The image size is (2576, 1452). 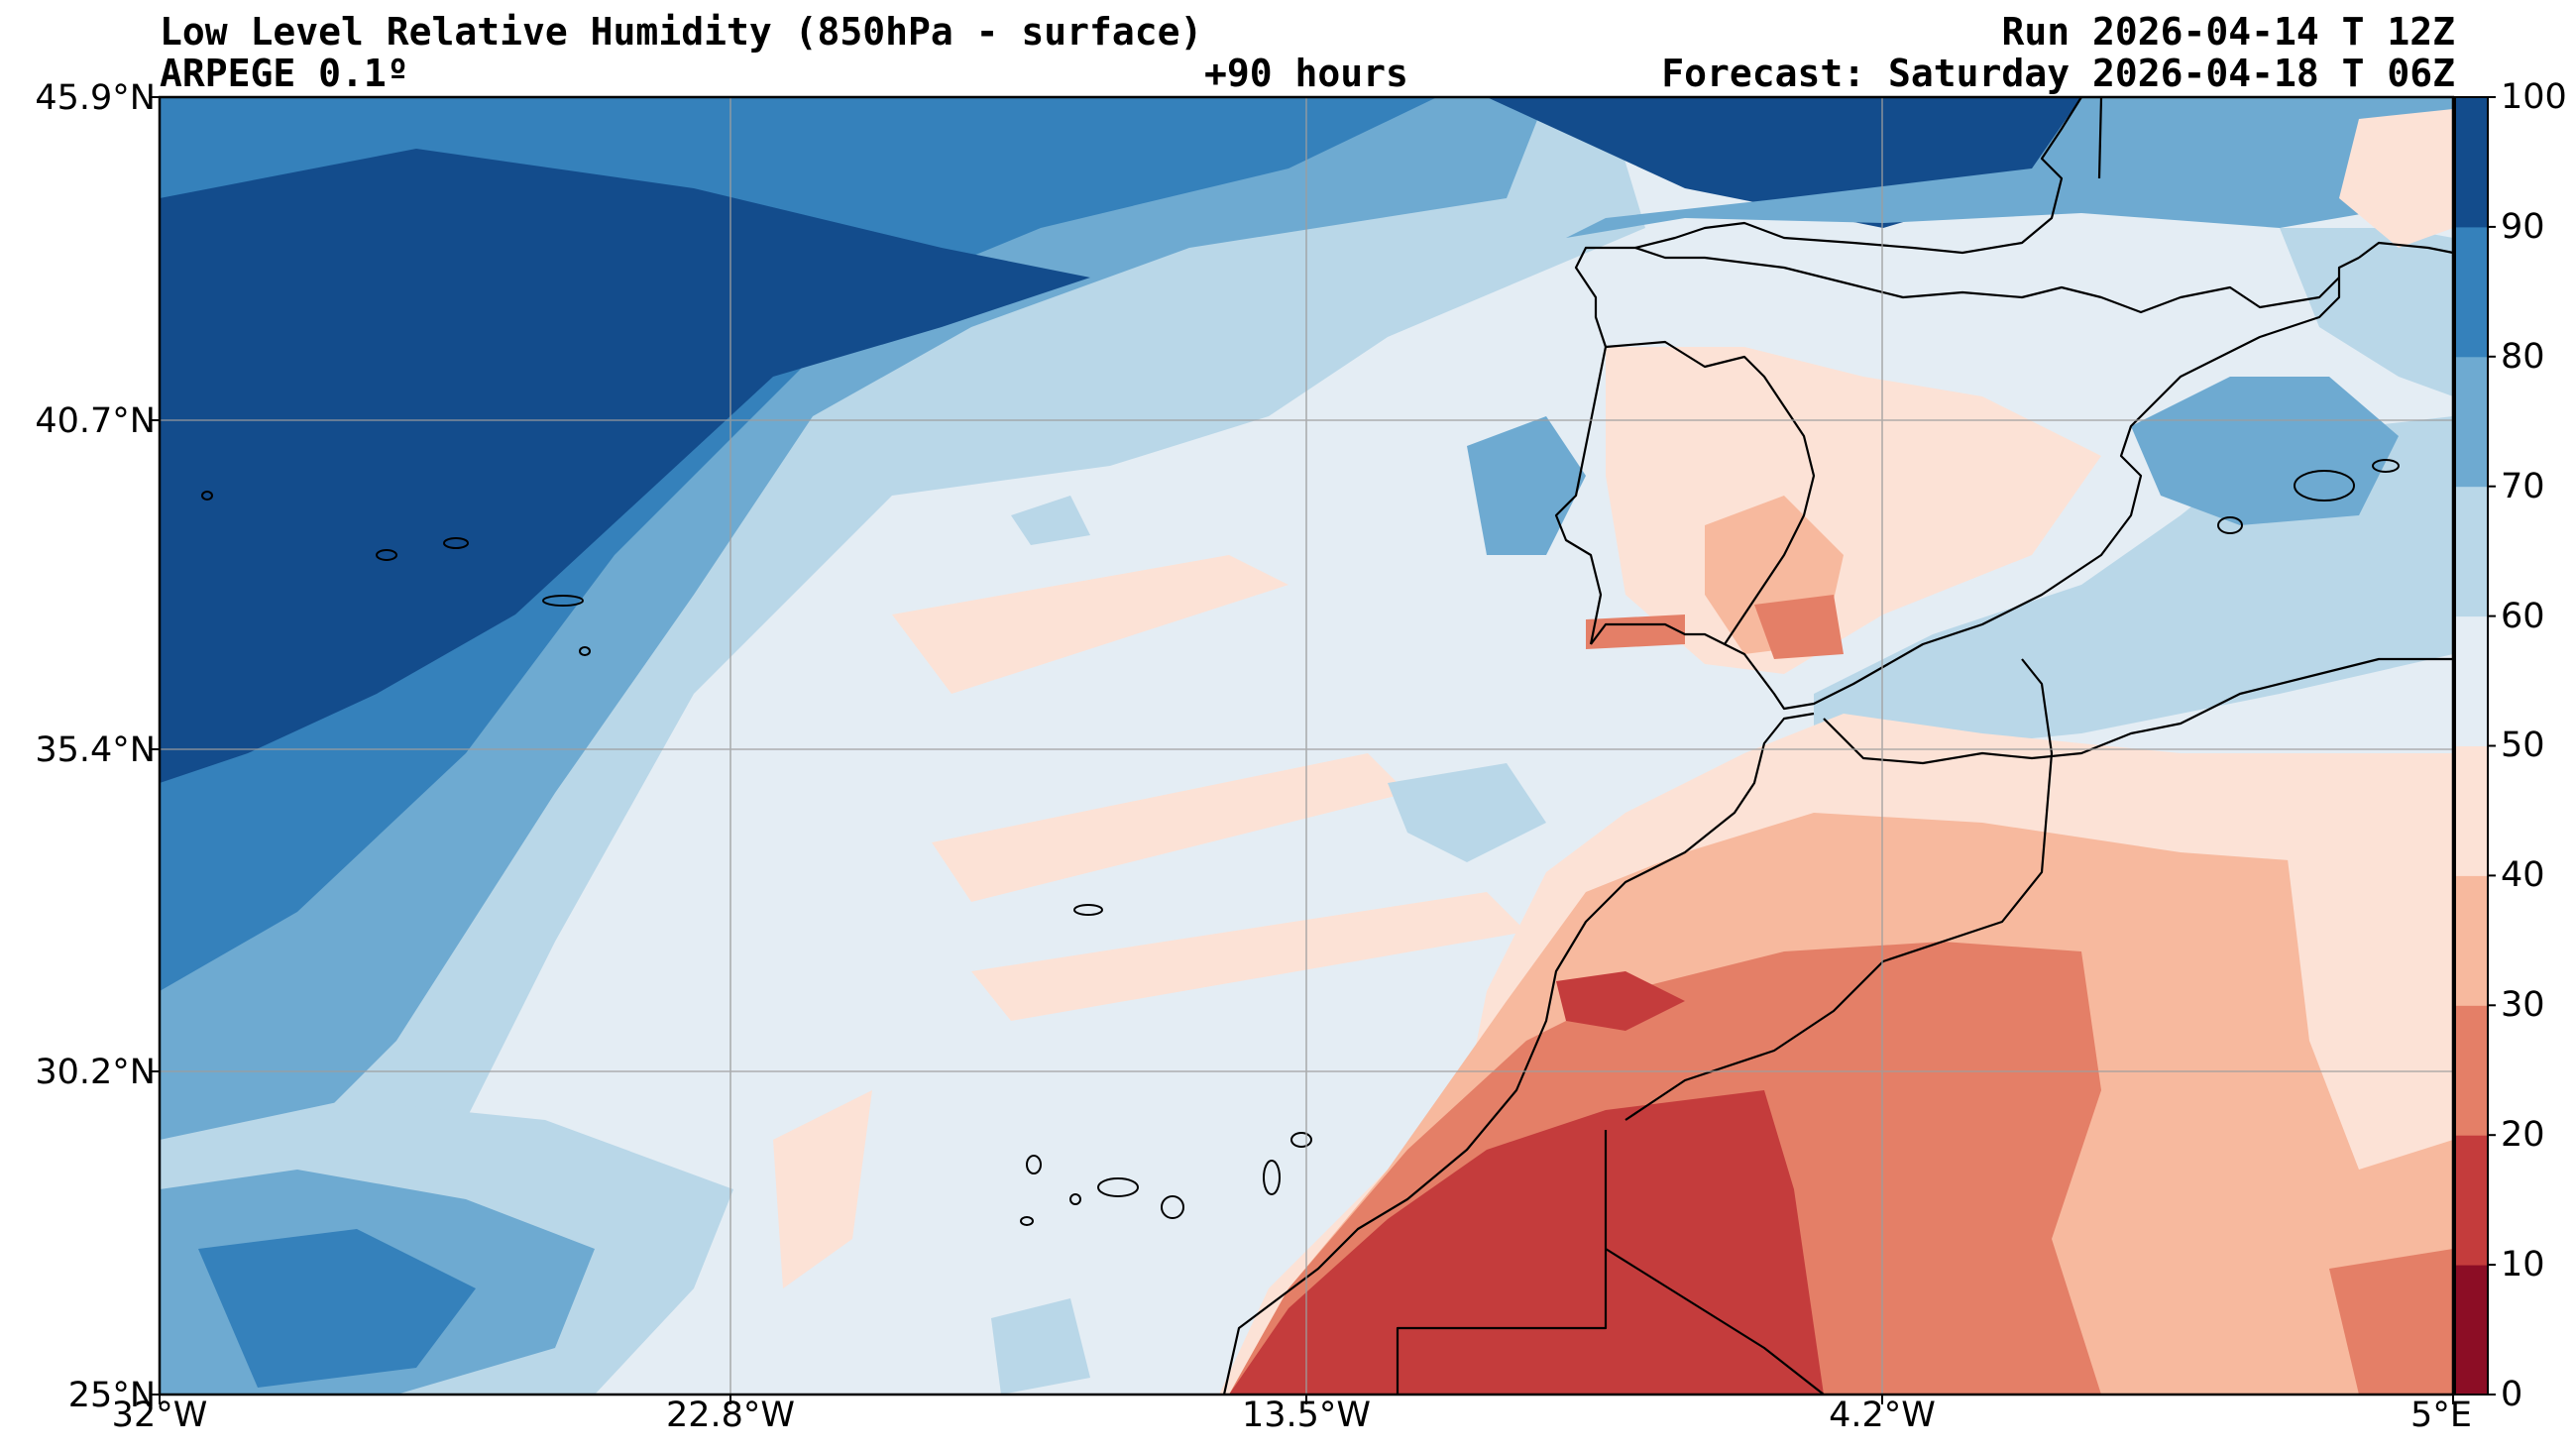 I want to click on rh-band-70-80-france, so click(x=2009, y=167).